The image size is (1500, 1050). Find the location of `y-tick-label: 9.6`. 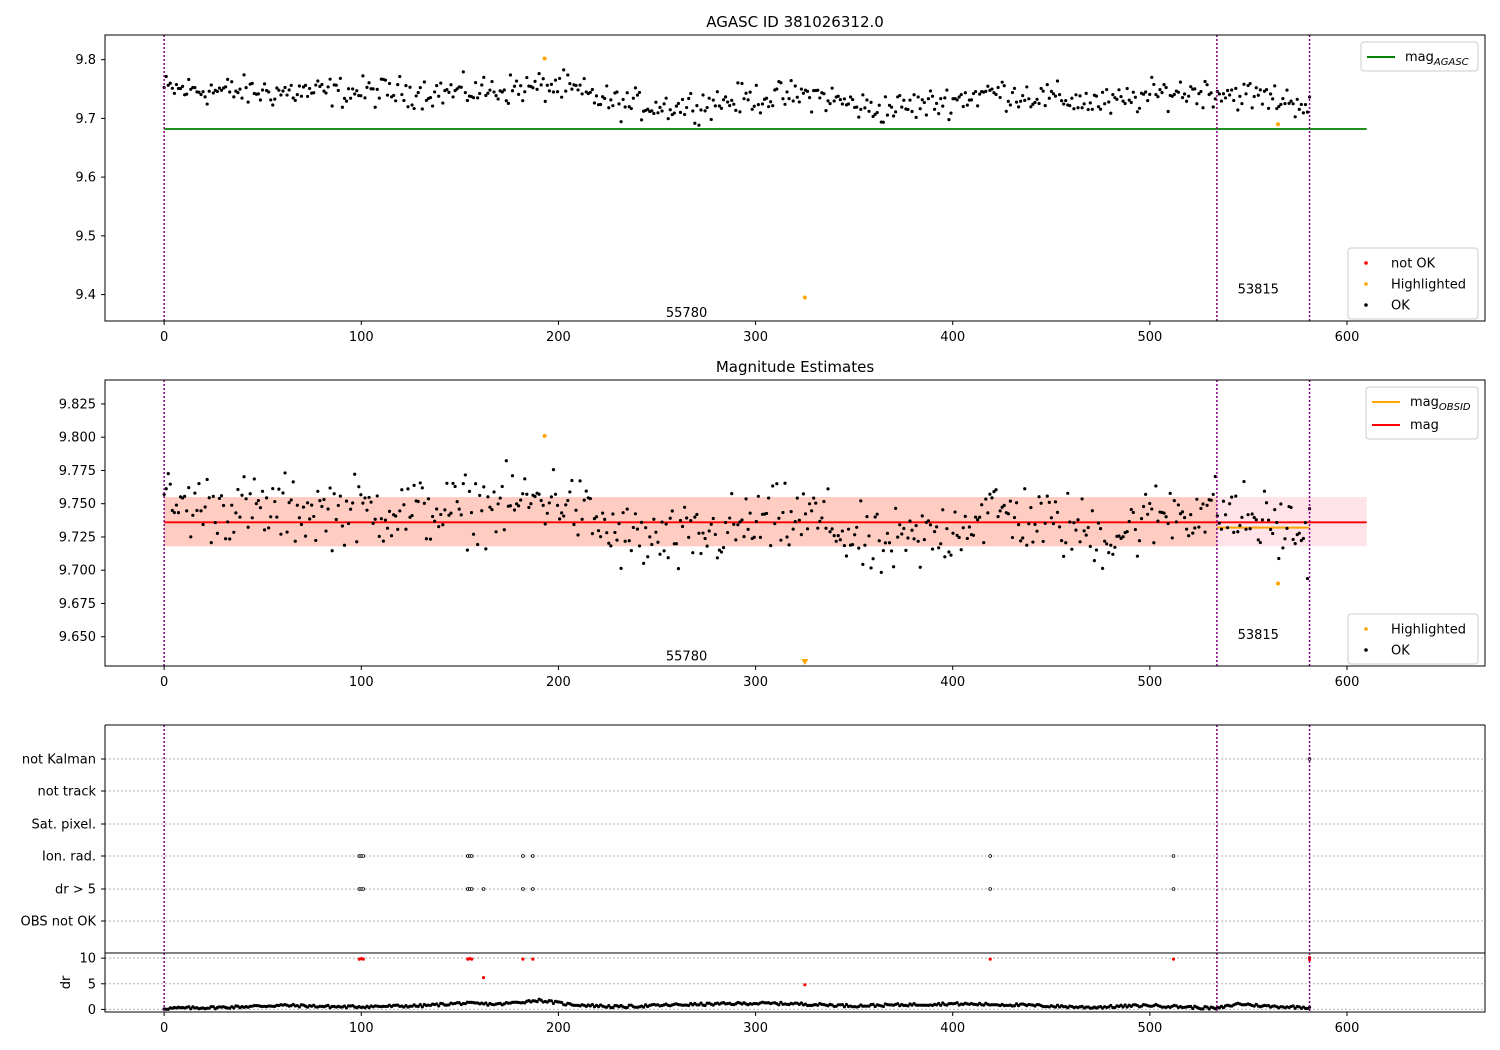

y-tick-label: 9.6 is located at coordinates (85, 178).